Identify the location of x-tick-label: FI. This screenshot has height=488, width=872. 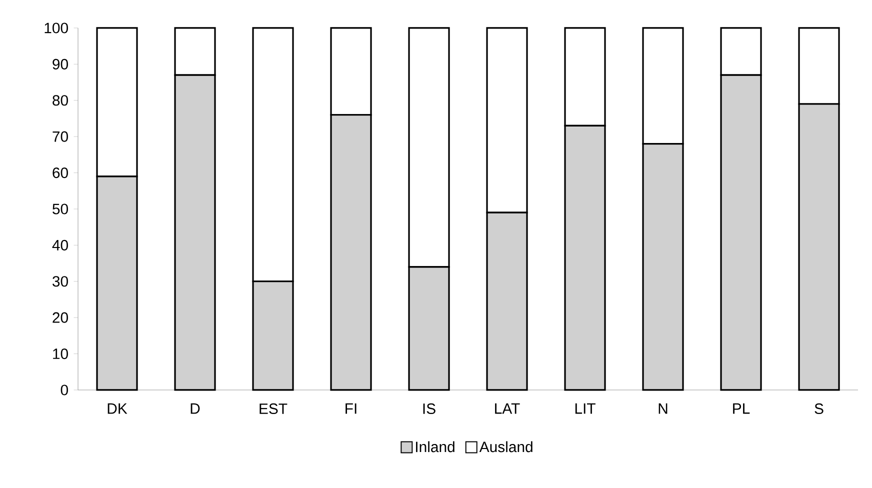
(351, 408).